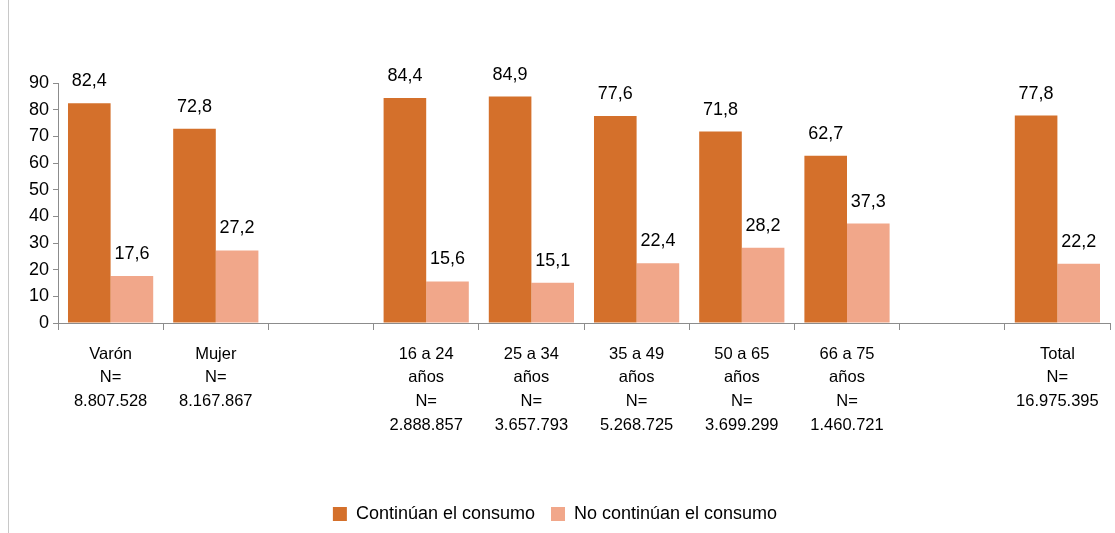 The image size is (1115, 533). What do you see at coordinates (216, 376) in the screenshot?
I see `x-tick-label: Mujer N= 8.167.867` at bounding box center [216, 376].